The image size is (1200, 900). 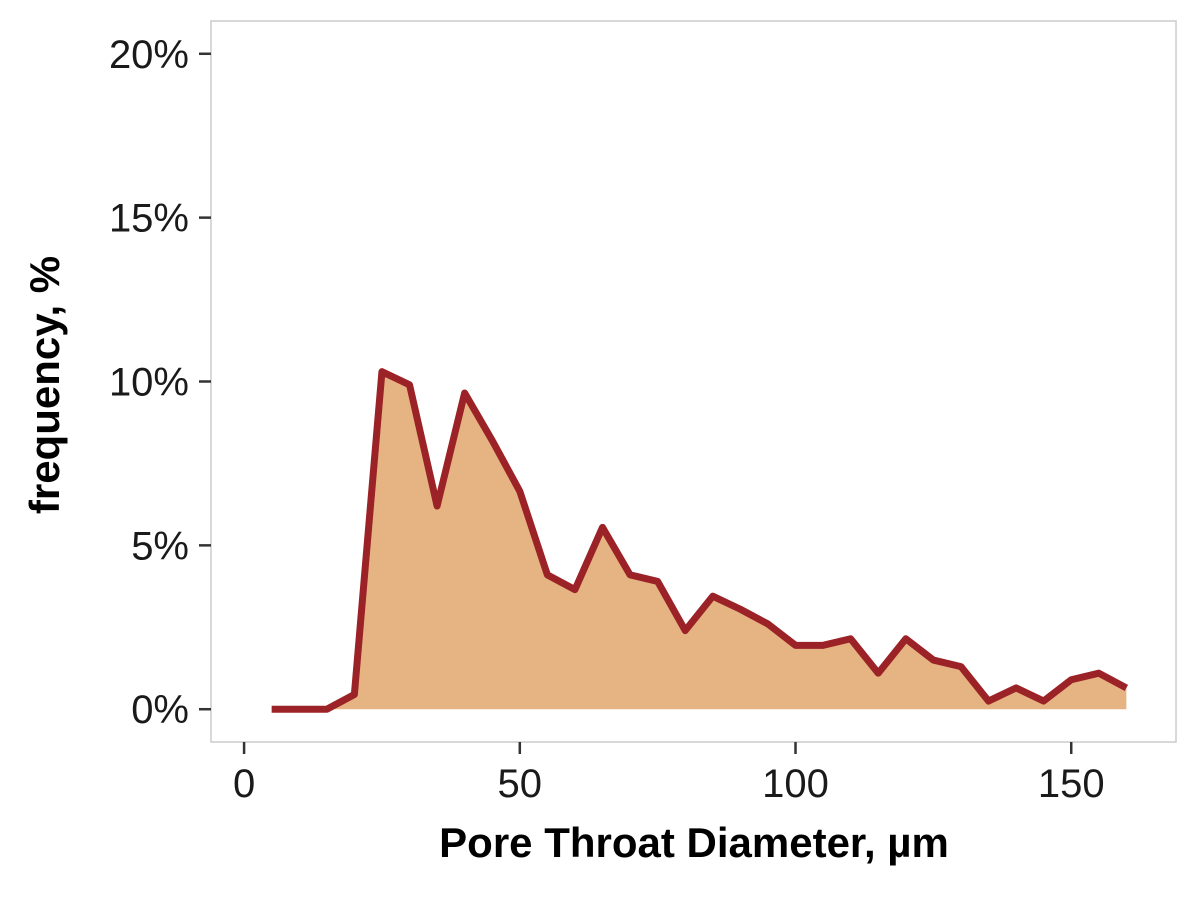 I want to click on x-tick-label: 0, so click(x=244, y=784).